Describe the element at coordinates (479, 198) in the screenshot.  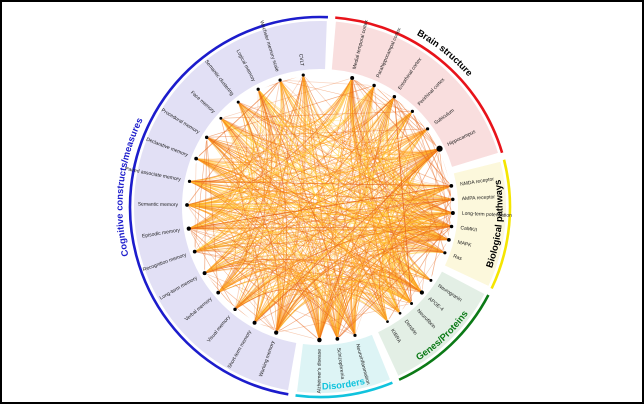
I see `node-label: AMPA receptor` at that location.